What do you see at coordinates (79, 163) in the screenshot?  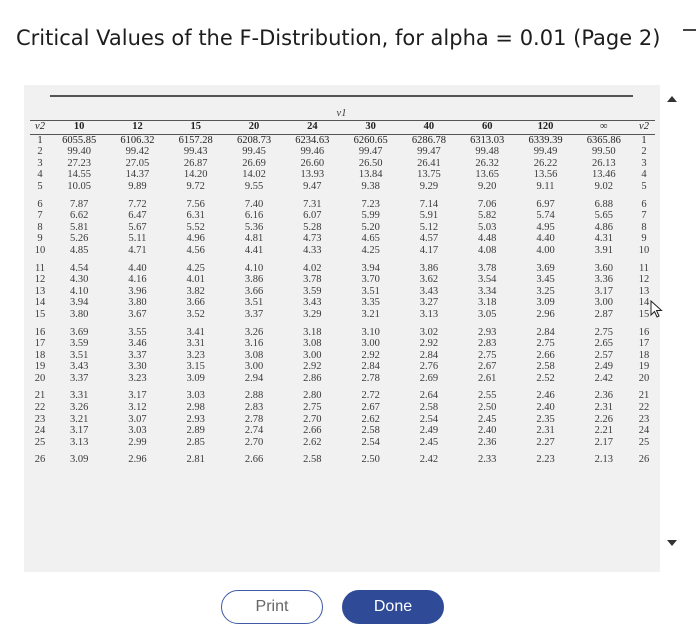 I see `table-cell: 27.23` at bounding box center [79, 163].